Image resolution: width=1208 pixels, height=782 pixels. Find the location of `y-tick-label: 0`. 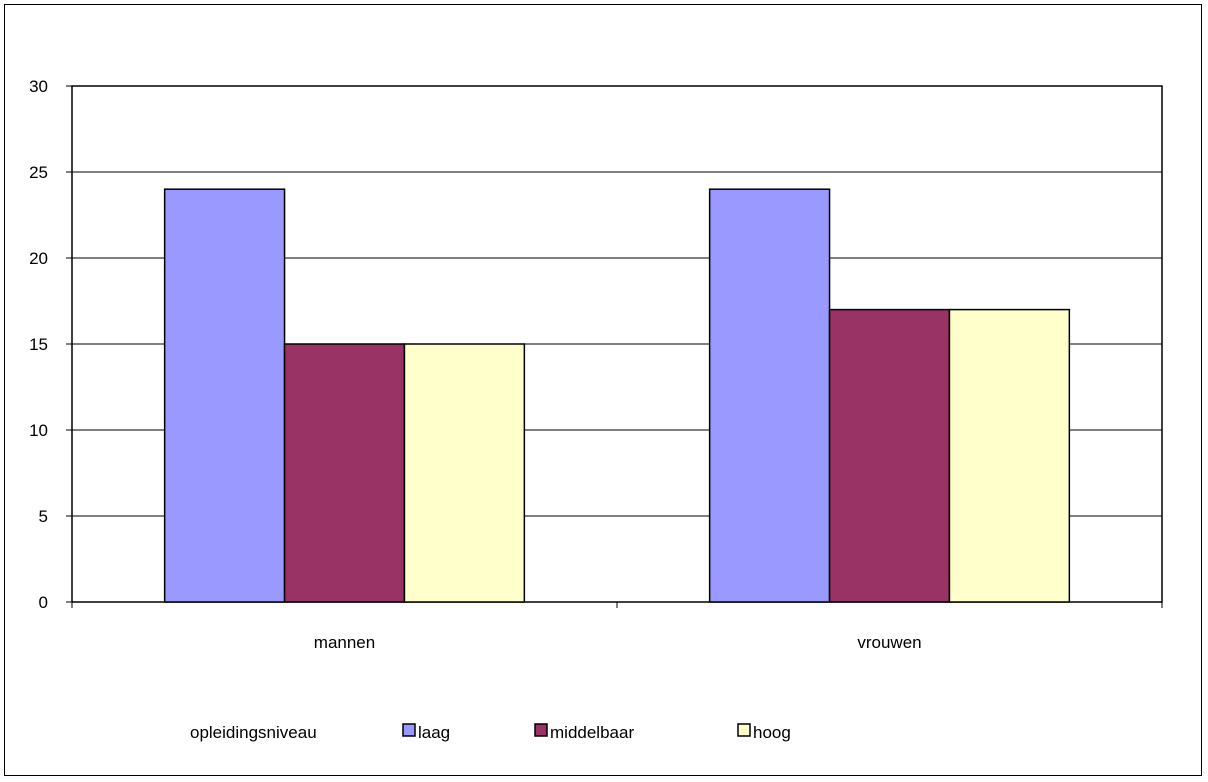

y-tick-label: 0 is located at coordinates (43, 602).